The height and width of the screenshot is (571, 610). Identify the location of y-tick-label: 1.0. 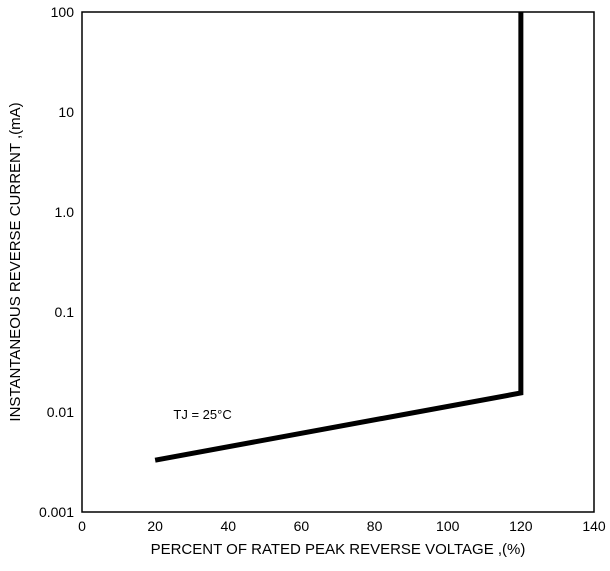
(65, 212).